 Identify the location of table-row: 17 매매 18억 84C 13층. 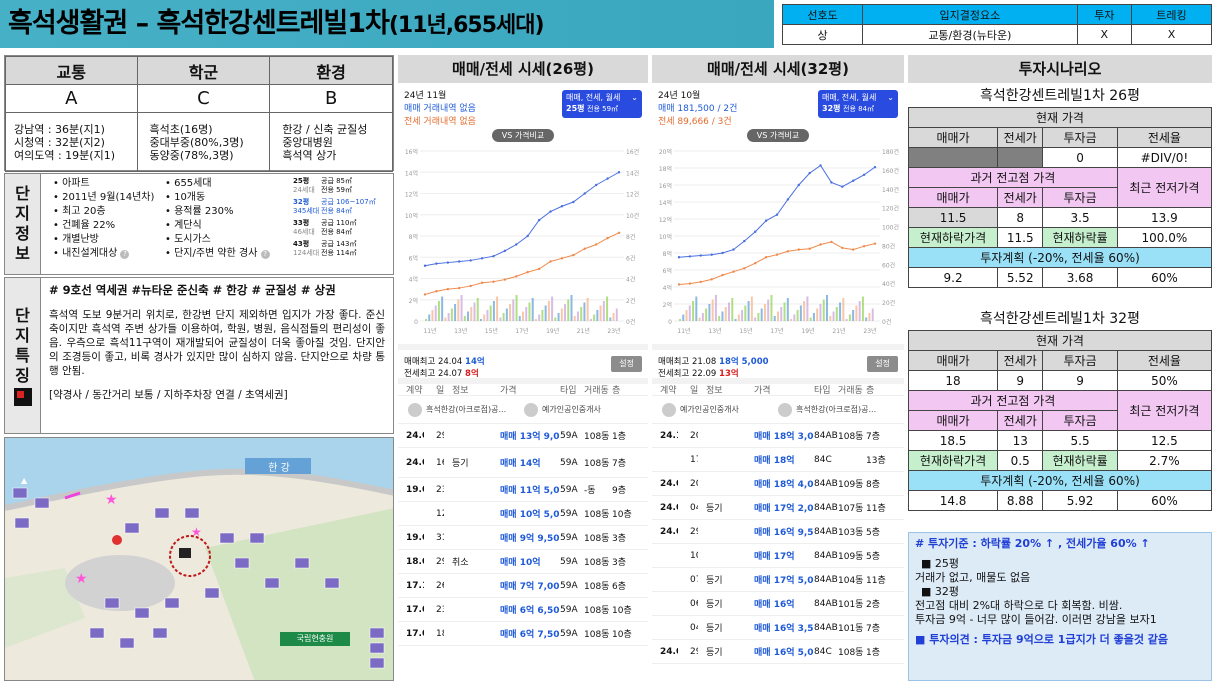
(778, 460).